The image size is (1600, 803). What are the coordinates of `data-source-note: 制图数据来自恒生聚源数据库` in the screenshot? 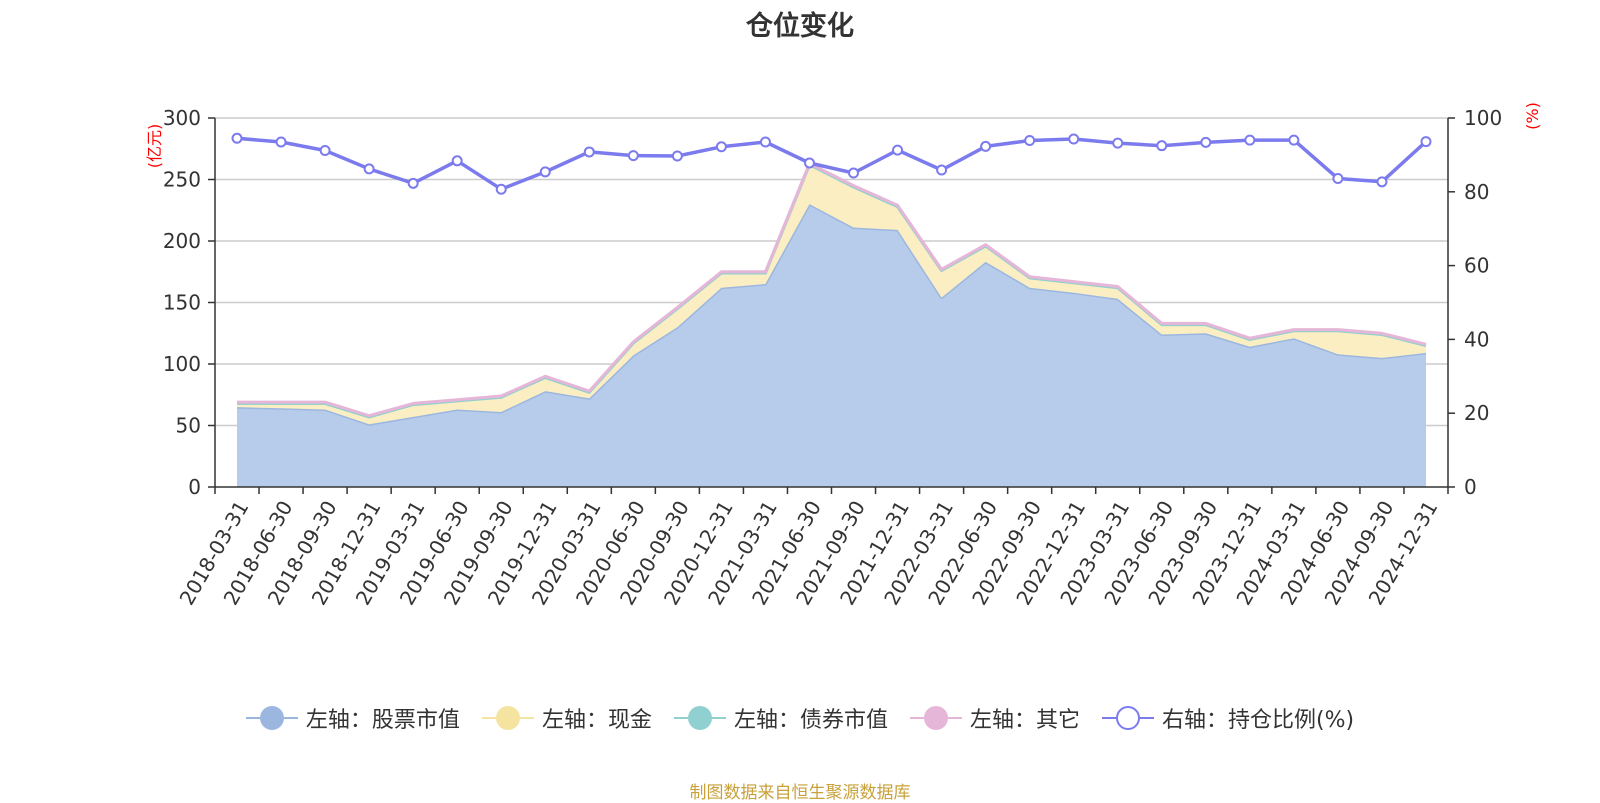 It's located at (800, 793).